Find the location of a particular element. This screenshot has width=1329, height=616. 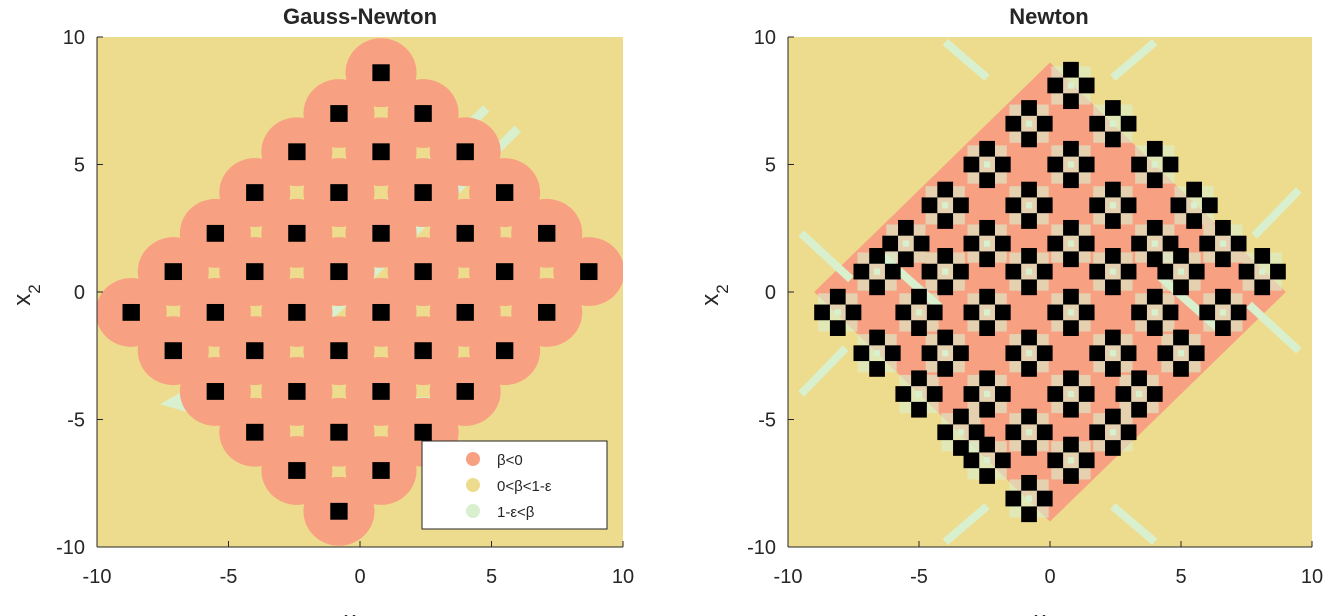

legend-label: β<0 is located at coordinates (510, 460).